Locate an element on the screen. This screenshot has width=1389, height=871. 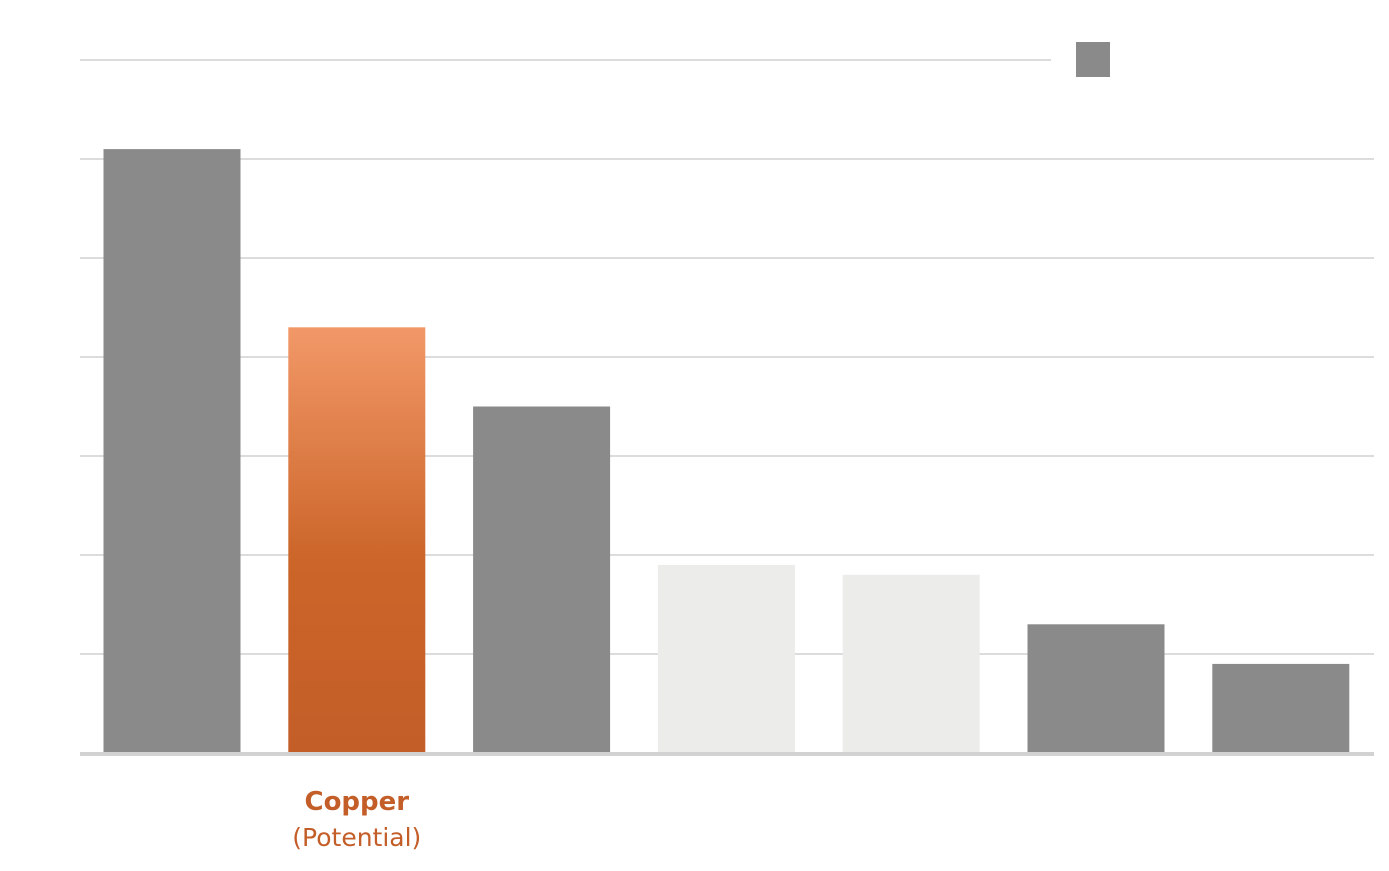
legend is located at coordinates (1093, 59).